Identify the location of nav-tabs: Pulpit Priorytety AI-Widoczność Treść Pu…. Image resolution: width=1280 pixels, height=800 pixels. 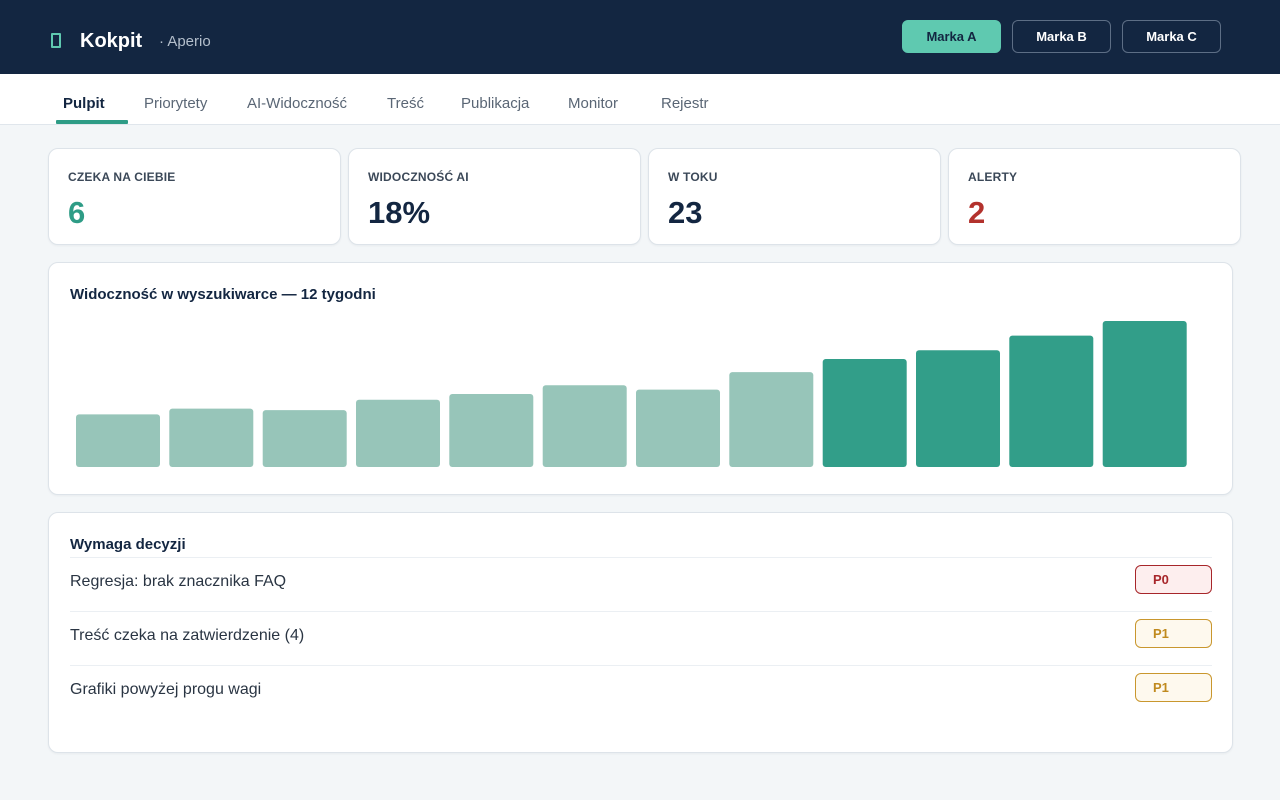
(640, 99).